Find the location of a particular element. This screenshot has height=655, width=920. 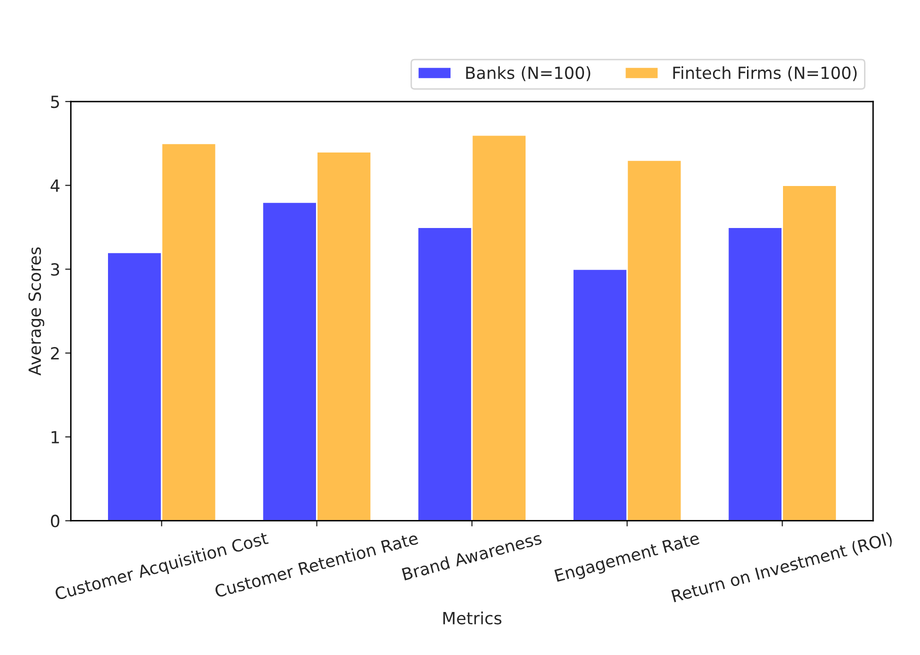

y-tick-label: 0 is located at coordinates (55, 521).